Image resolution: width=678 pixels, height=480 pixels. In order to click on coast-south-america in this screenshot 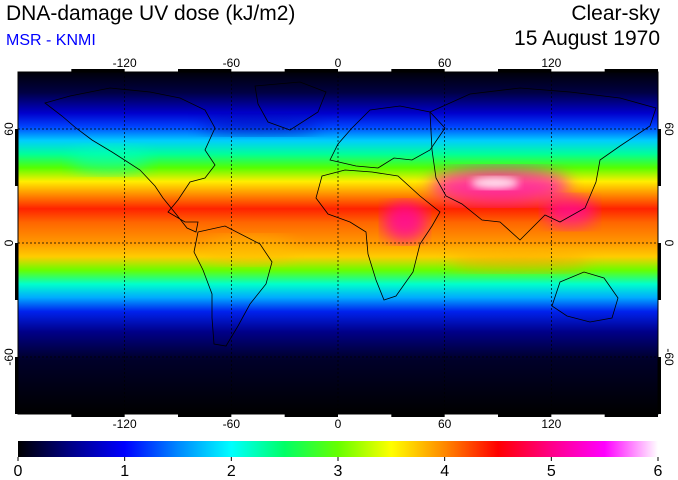, I will do `click(233, 286)`.